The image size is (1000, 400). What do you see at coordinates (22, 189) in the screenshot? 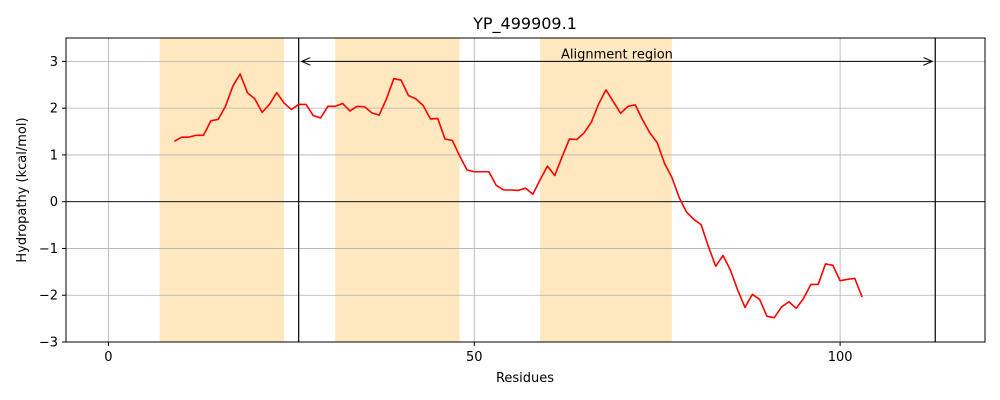
I see `y-axis-label: Hydropathy (kcal/mol)` at bounding box center [22, 189].